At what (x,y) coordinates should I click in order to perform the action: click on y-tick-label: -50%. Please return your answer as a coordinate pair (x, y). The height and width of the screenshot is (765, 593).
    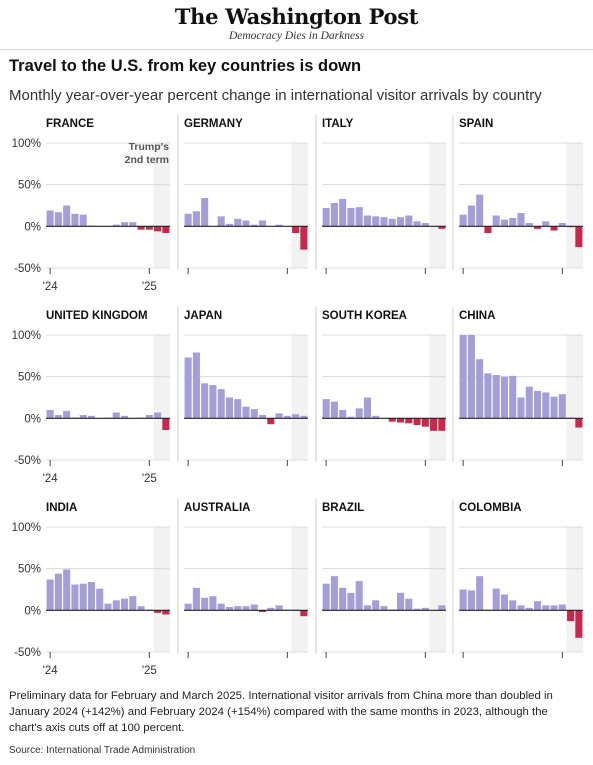
    Looking at the image, I should click on (27, 269).